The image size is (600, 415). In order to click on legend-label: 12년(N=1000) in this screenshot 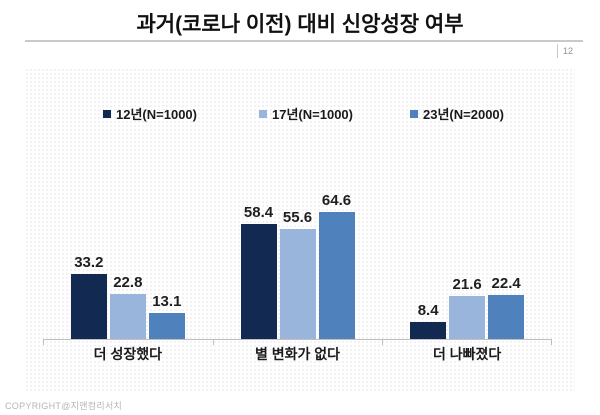, I will do `click(156, 114)`.